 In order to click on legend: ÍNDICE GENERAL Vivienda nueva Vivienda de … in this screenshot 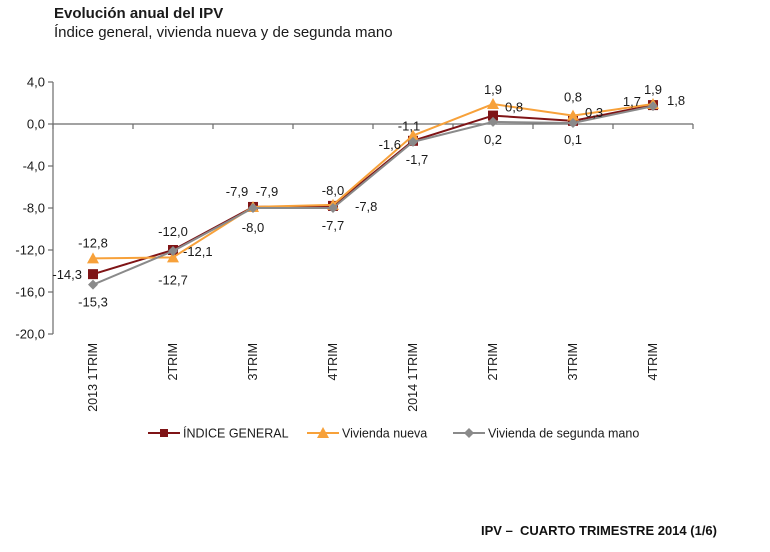, I will do `click(393, 433)`.